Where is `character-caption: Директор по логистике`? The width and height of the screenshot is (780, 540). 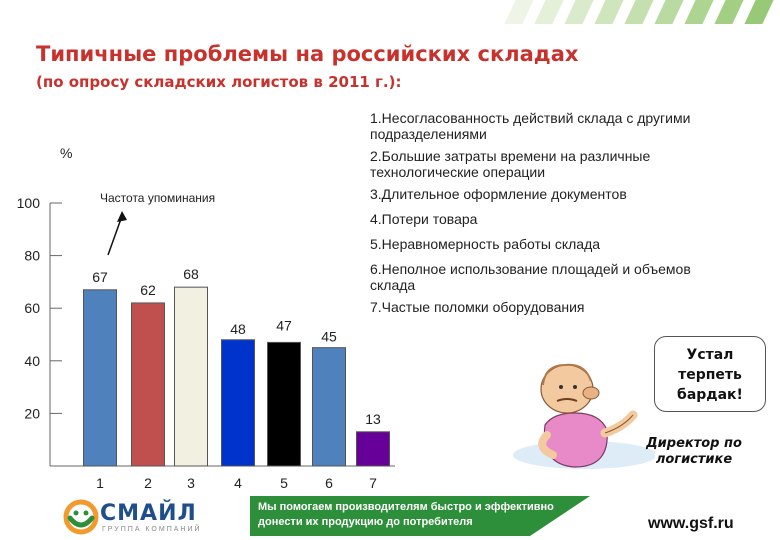 character-caption: Директор по логистике is located at coordinates (694, 452).